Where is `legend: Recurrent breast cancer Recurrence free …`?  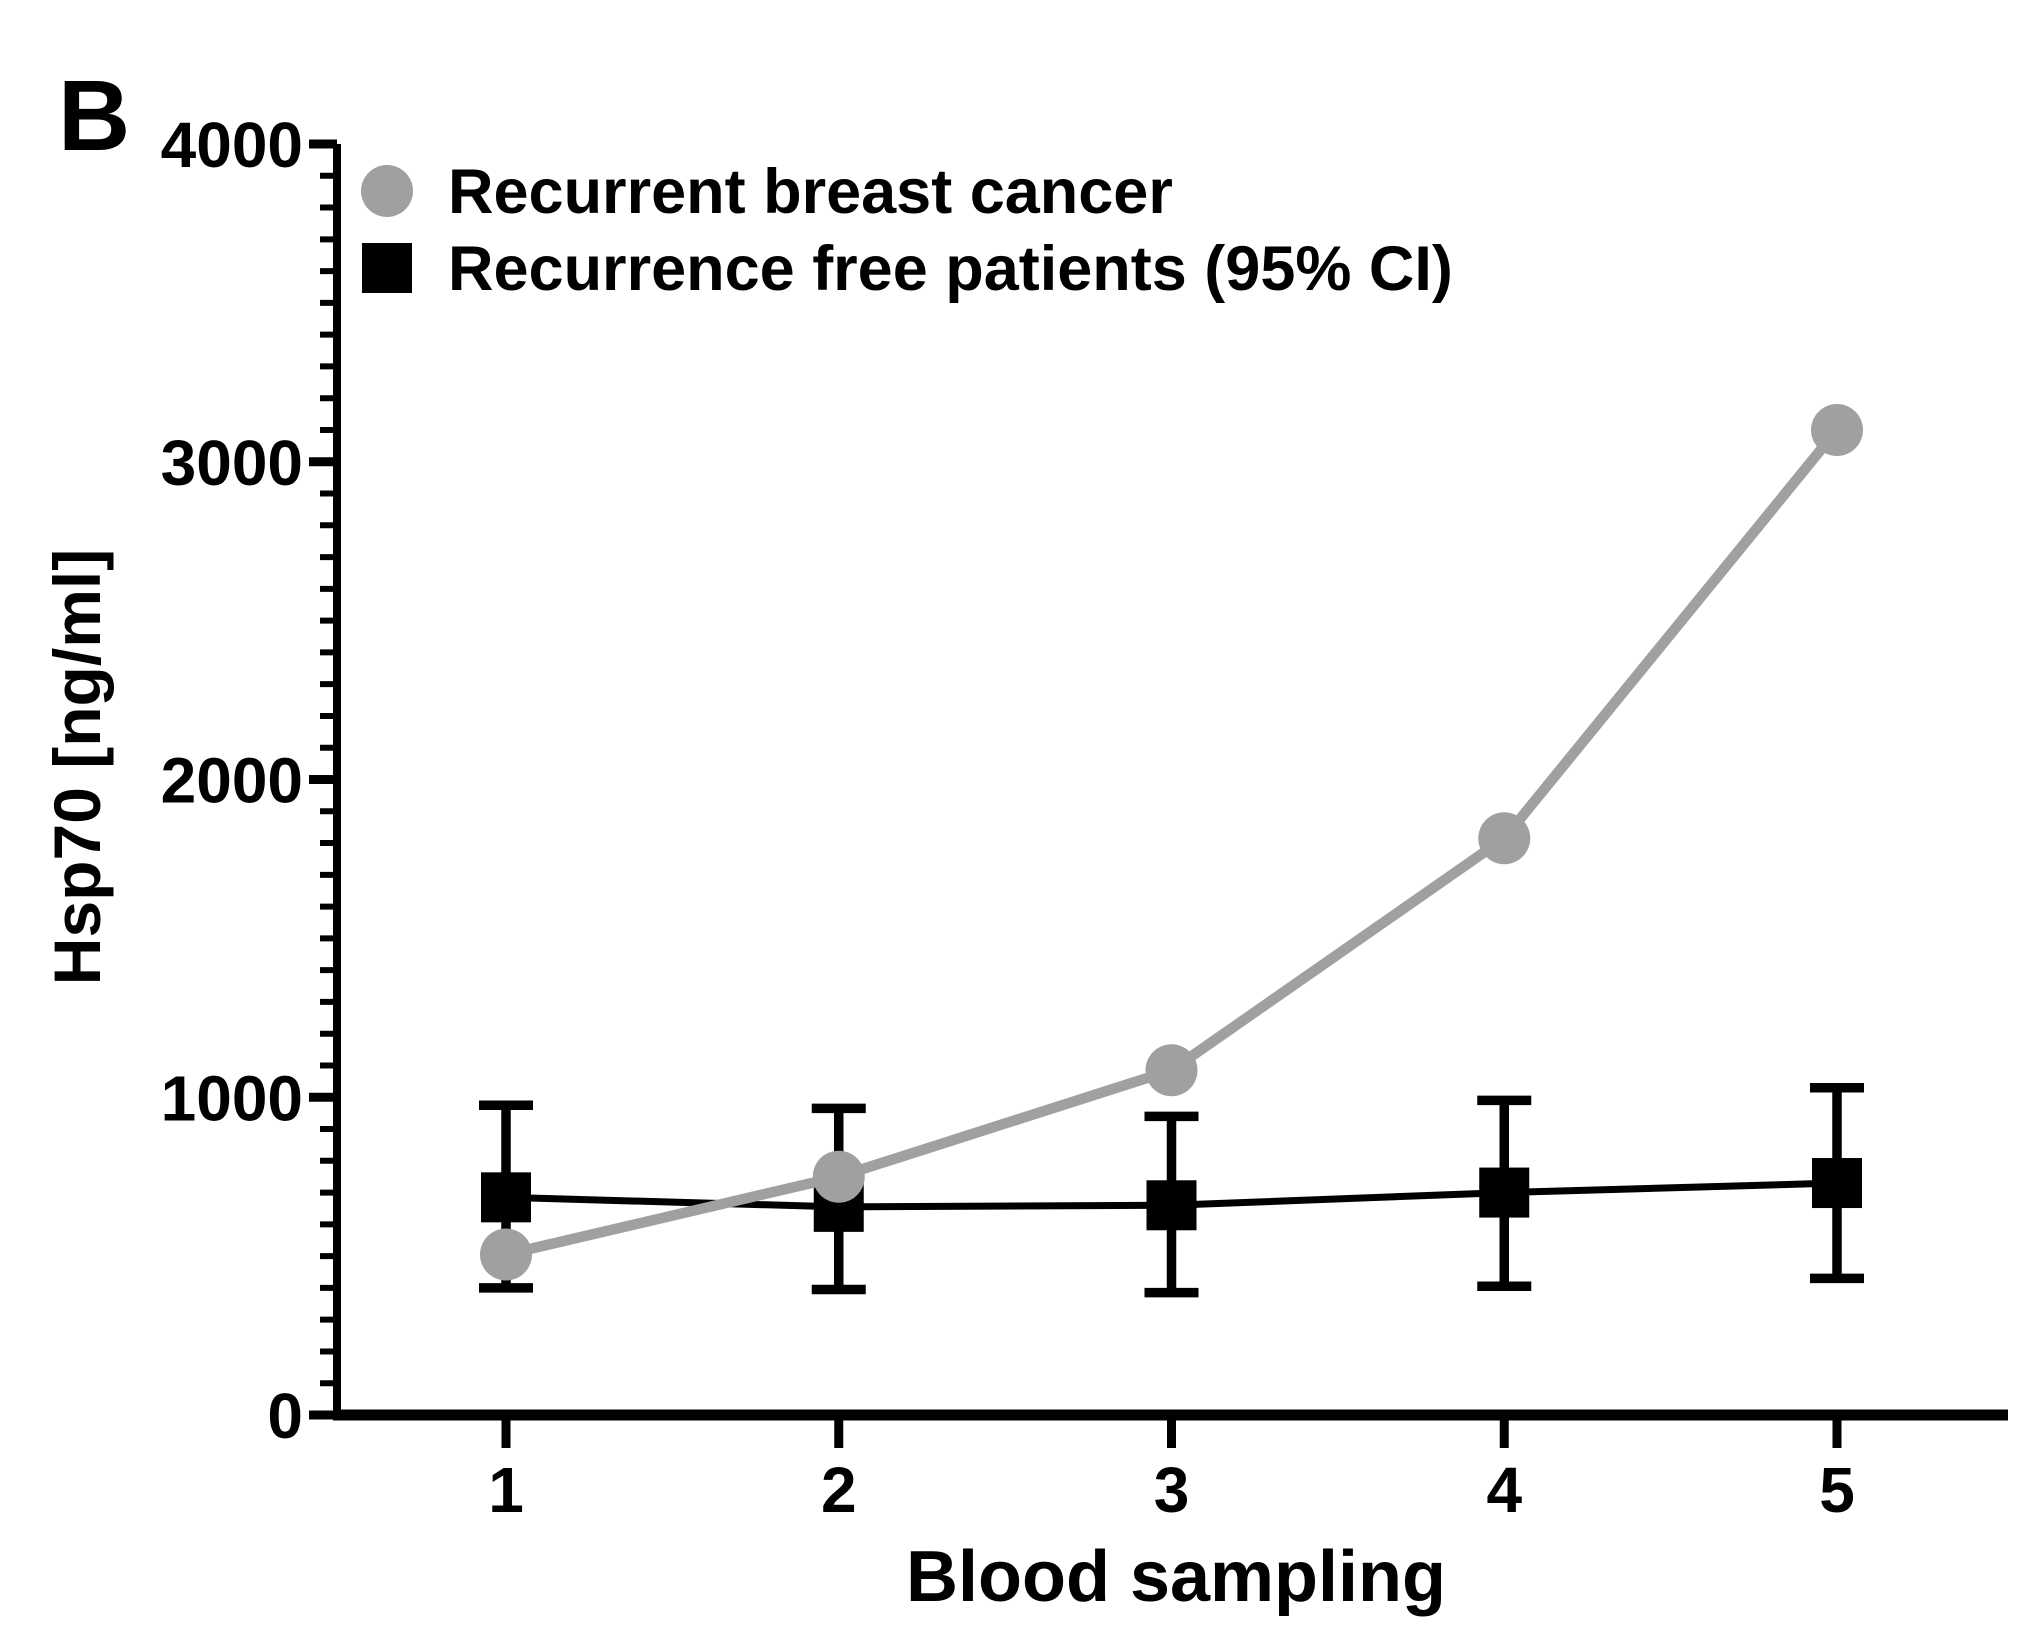 legend: Recurrent breast cancer Recurrence free … is located at coordinates (907, 230).